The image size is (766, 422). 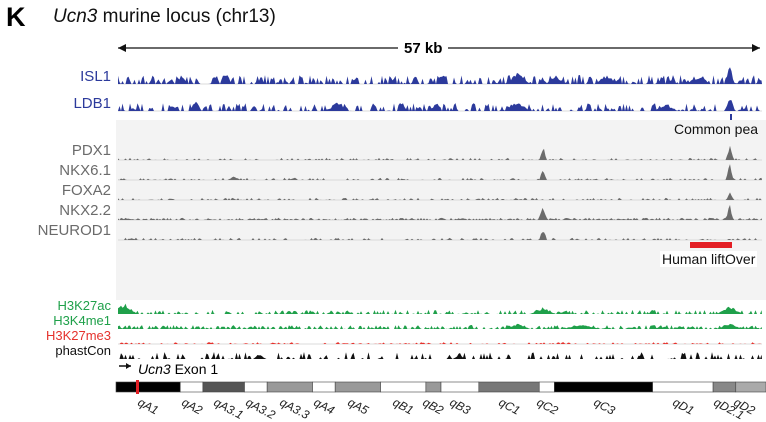 I want to click on exon-arrowhead, so click(x=128, y=366).